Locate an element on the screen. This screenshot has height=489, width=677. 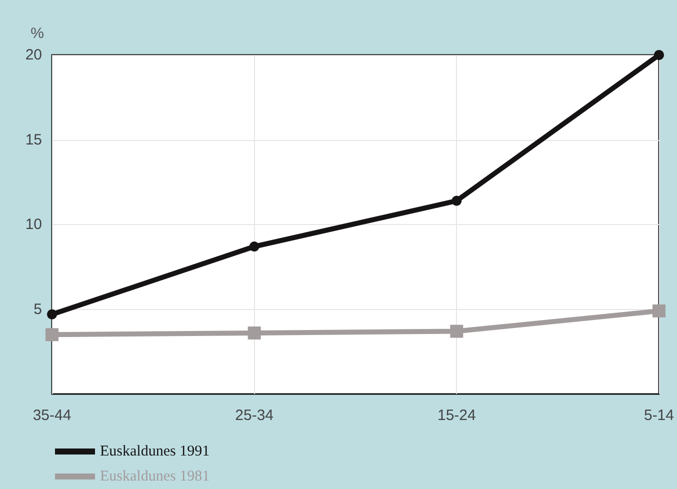
legend-label: Euskaldunes 1981 is located at coordinates (155, 476).